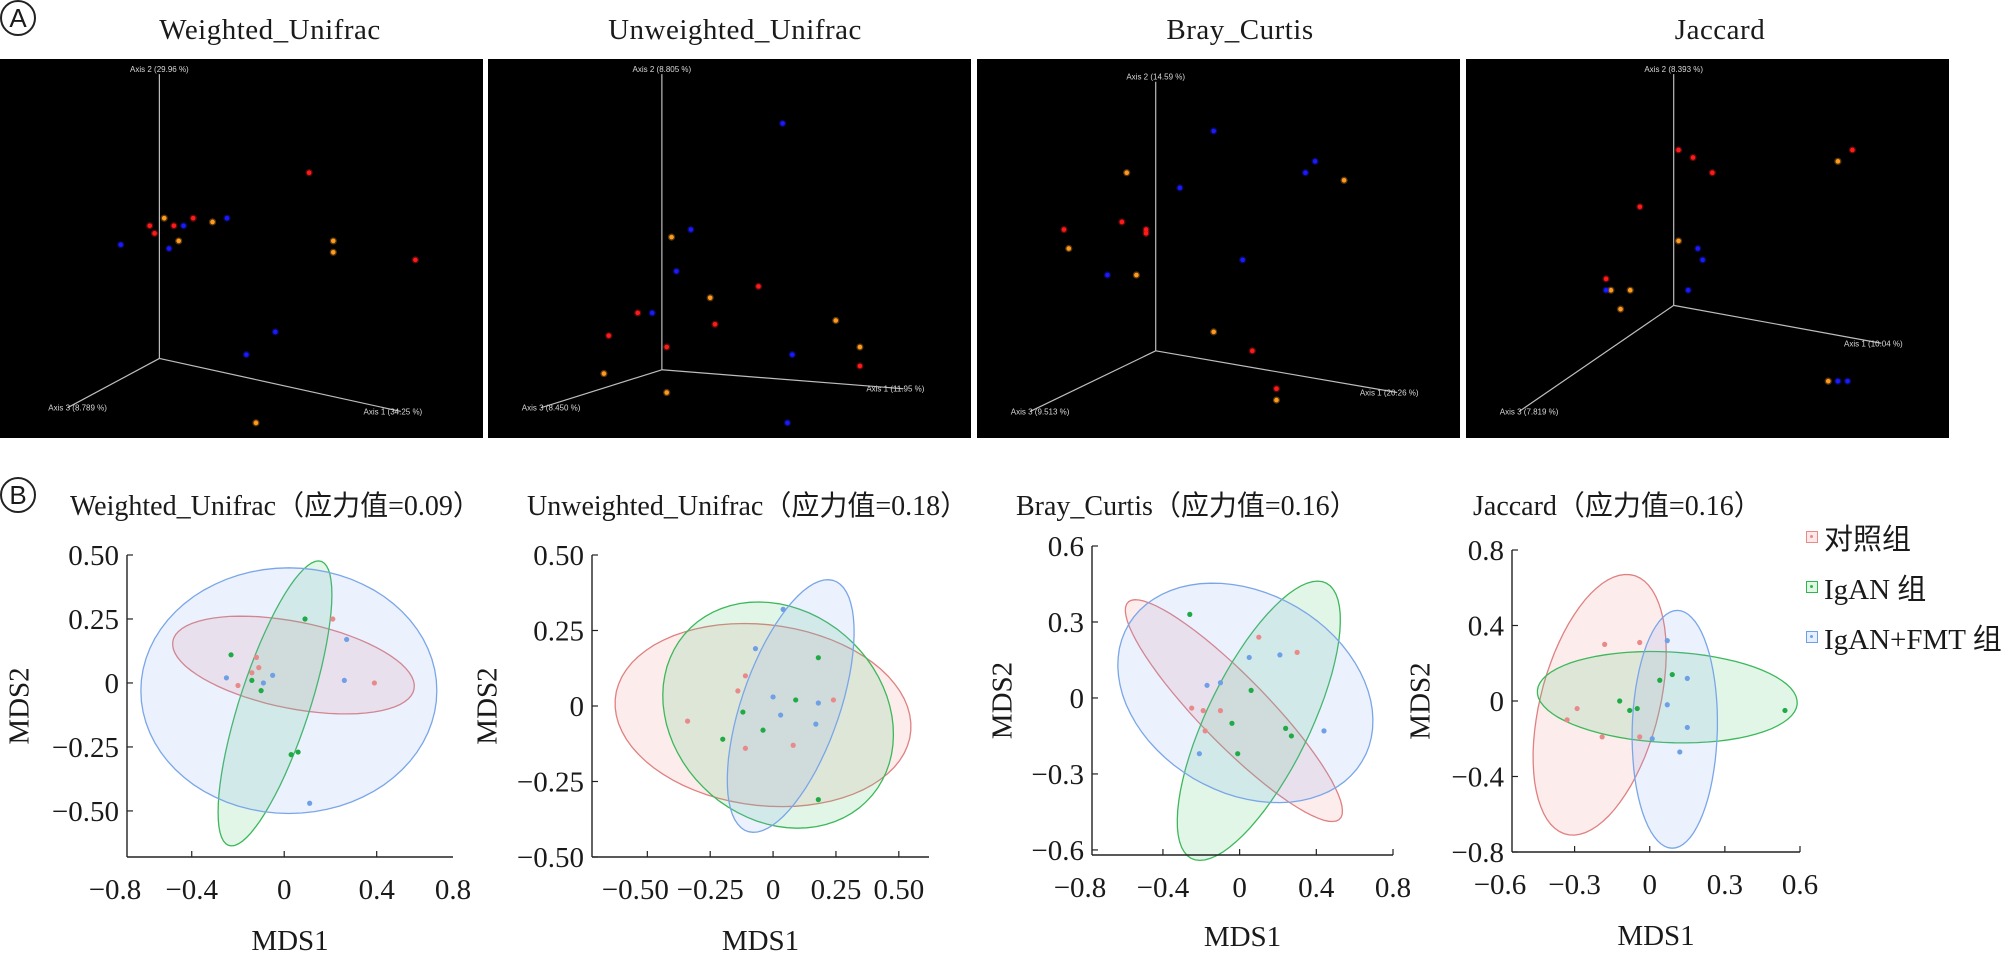 Image resolution: width=2013 pixels, height=956 pixels. Describe the element at coordinates (1673, 69) in the screenshot. I see `axis-2-label: Axis 2 (8.393 %)` at that location.